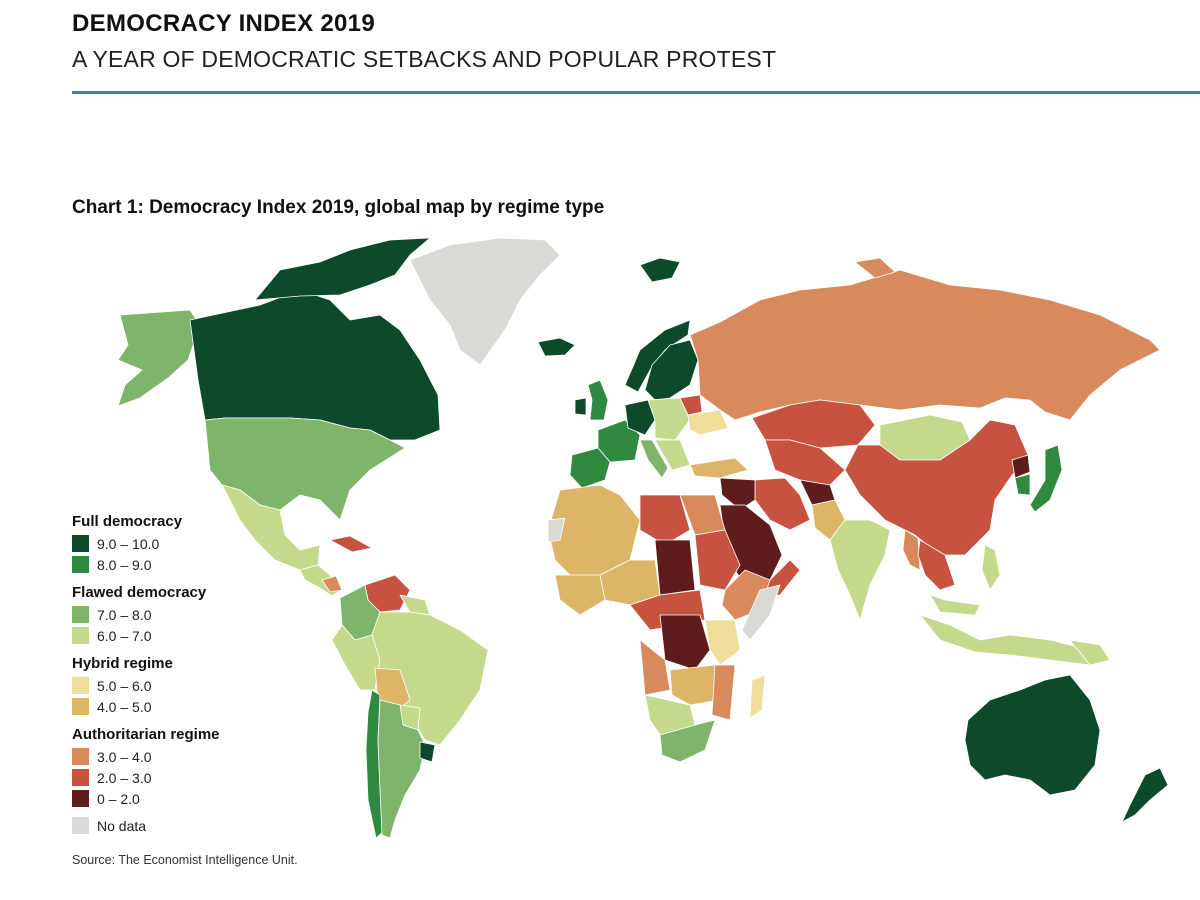 This screenshot has width=1200, height=900. What do you see at coordinates (485, 301) in the screenshot?
I see `greenland` at bounding box center [485, 301].